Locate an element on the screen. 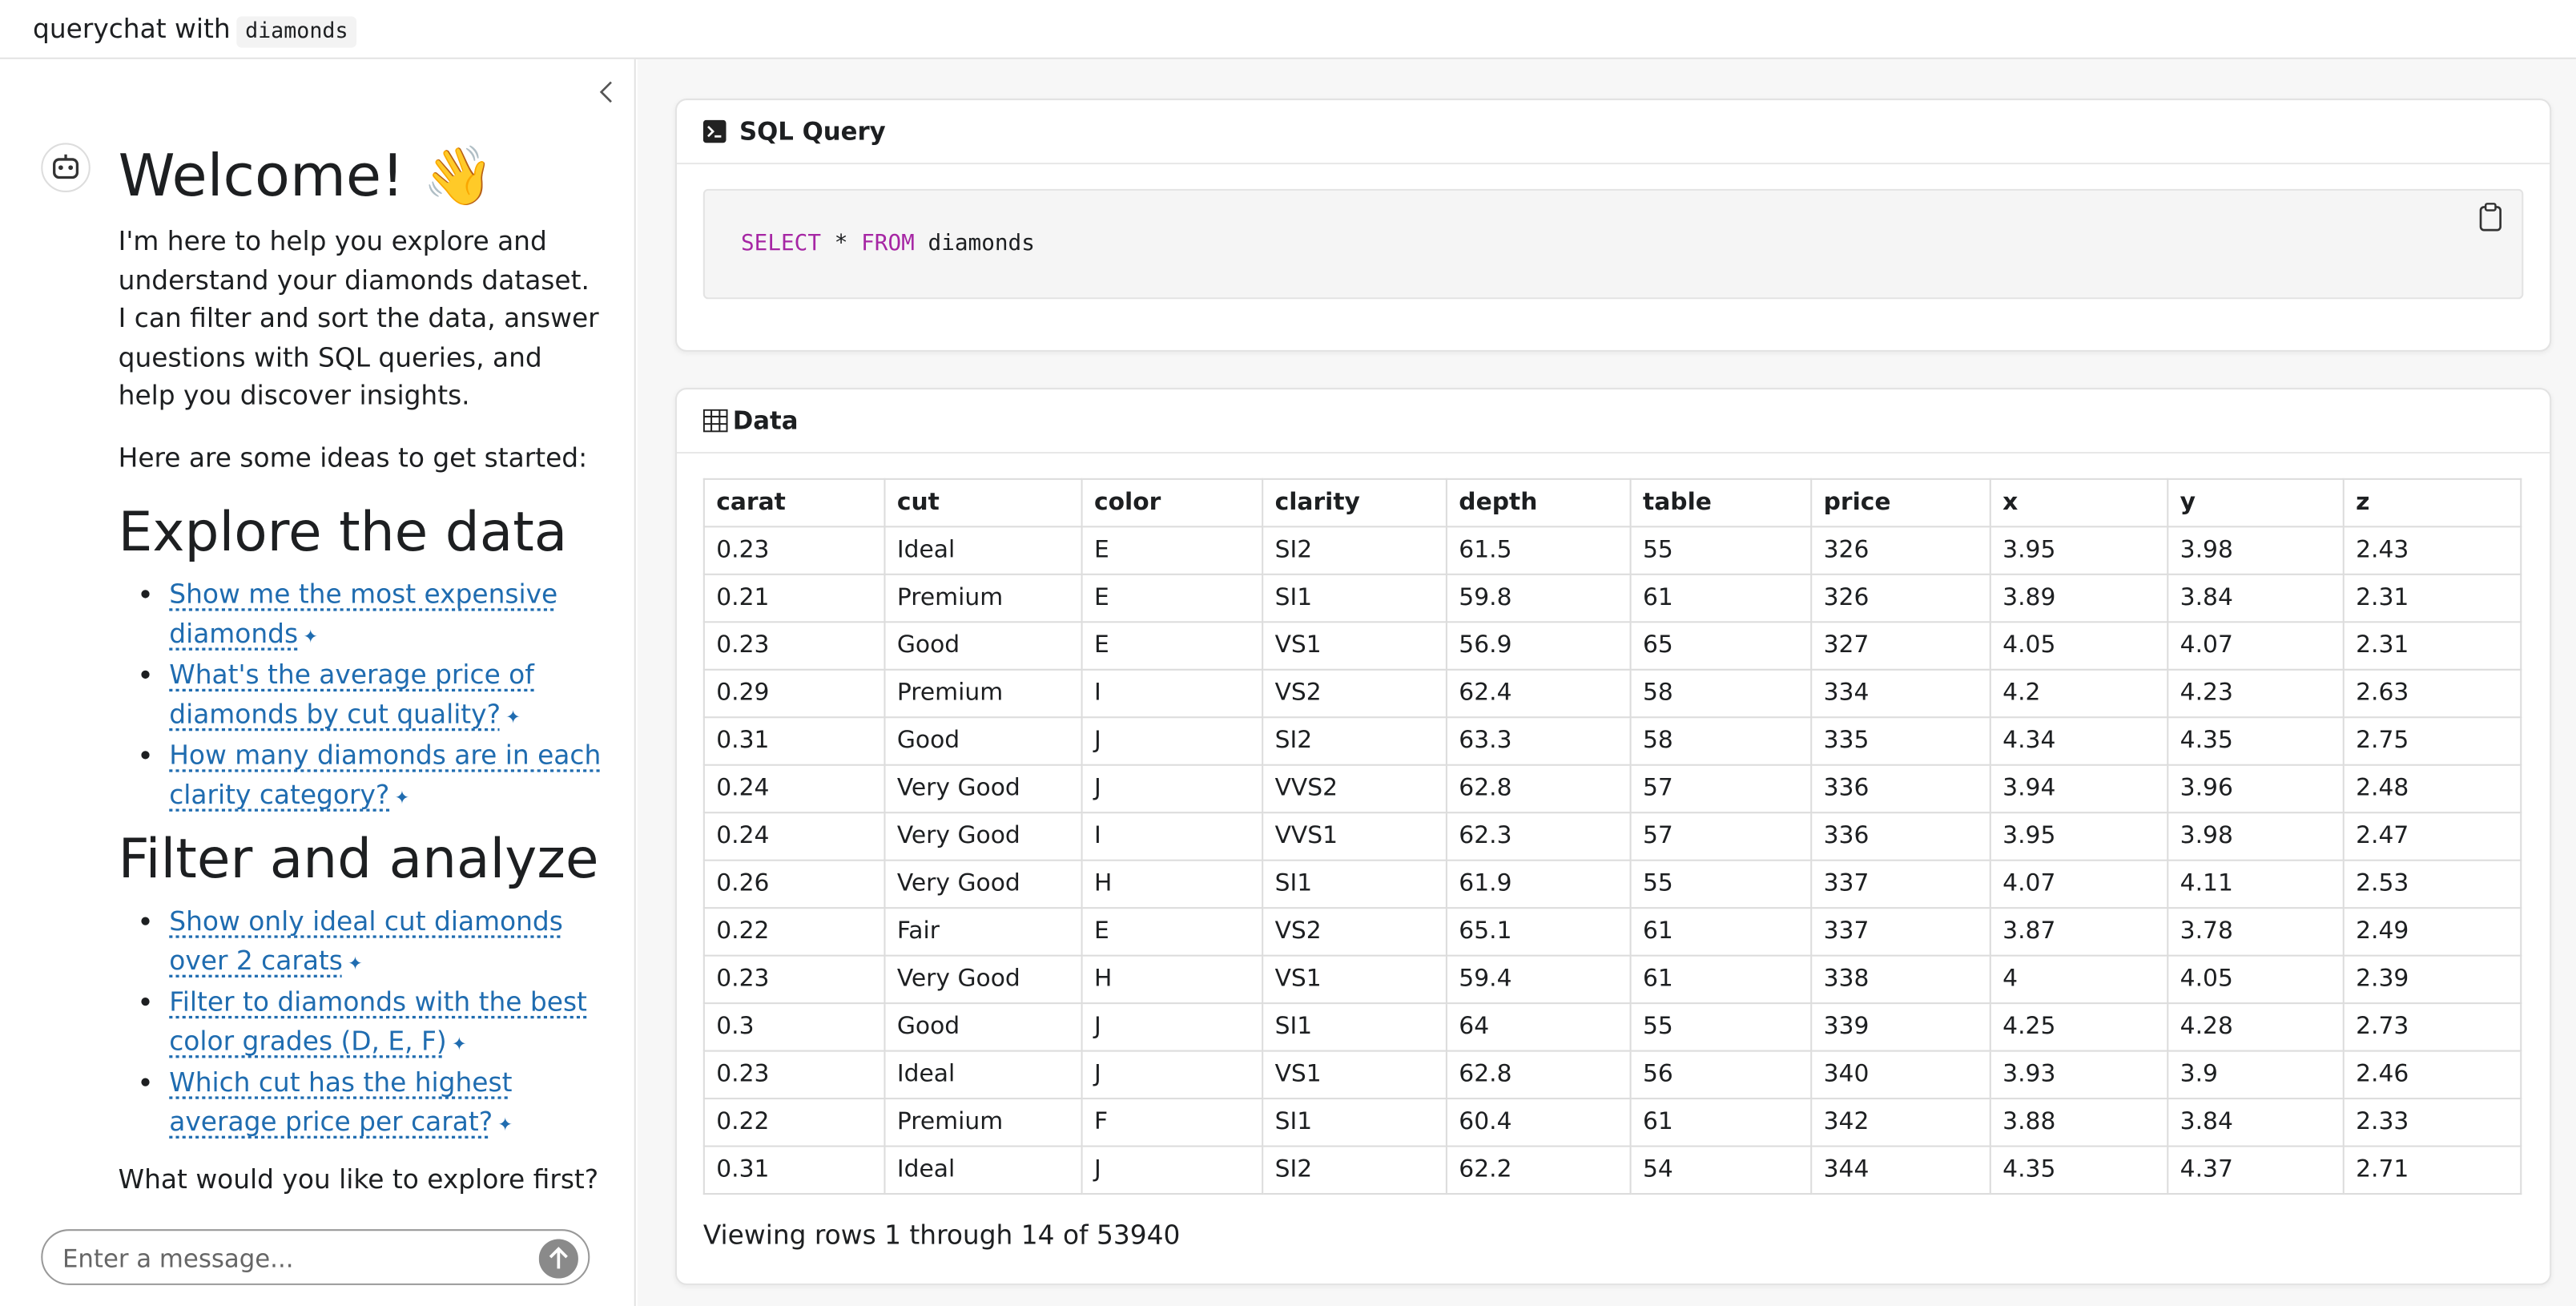 This screenshot has height=1306, width=2576. table-cell: F is located at coordinates (1172, 1122).